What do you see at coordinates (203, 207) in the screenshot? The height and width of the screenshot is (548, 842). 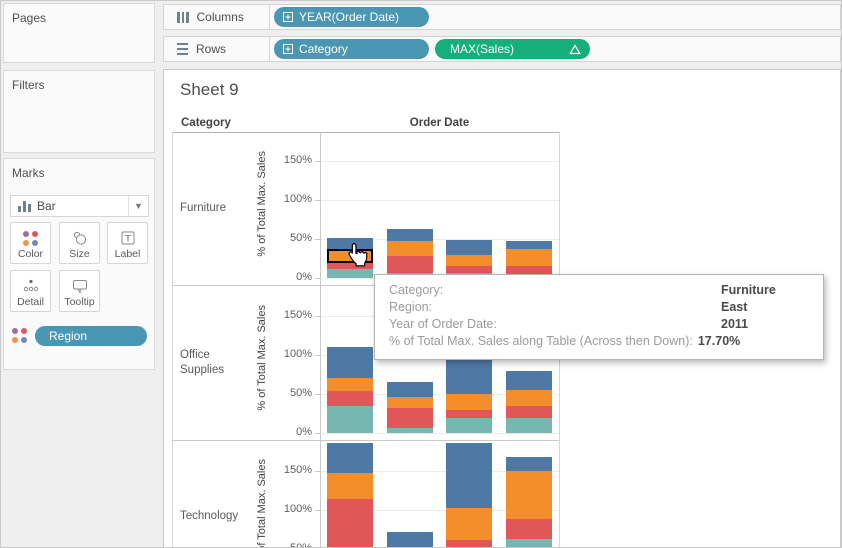 I see `row-label-furniture: Furniture` at bounding box center [203, 207].